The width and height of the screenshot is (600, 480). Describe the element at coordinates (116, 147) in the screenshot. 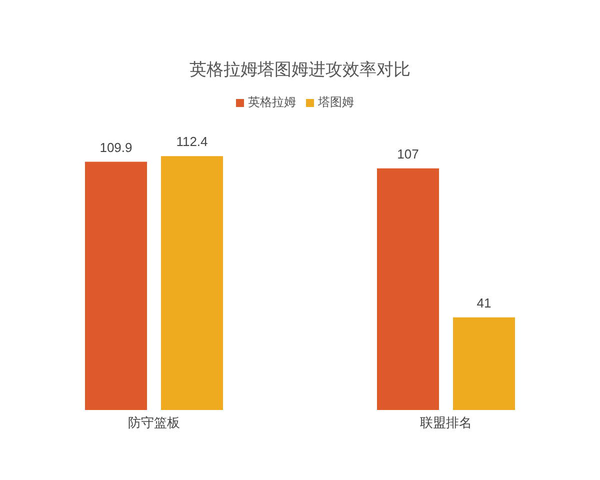

I see `data-label: 109.9` at that location.